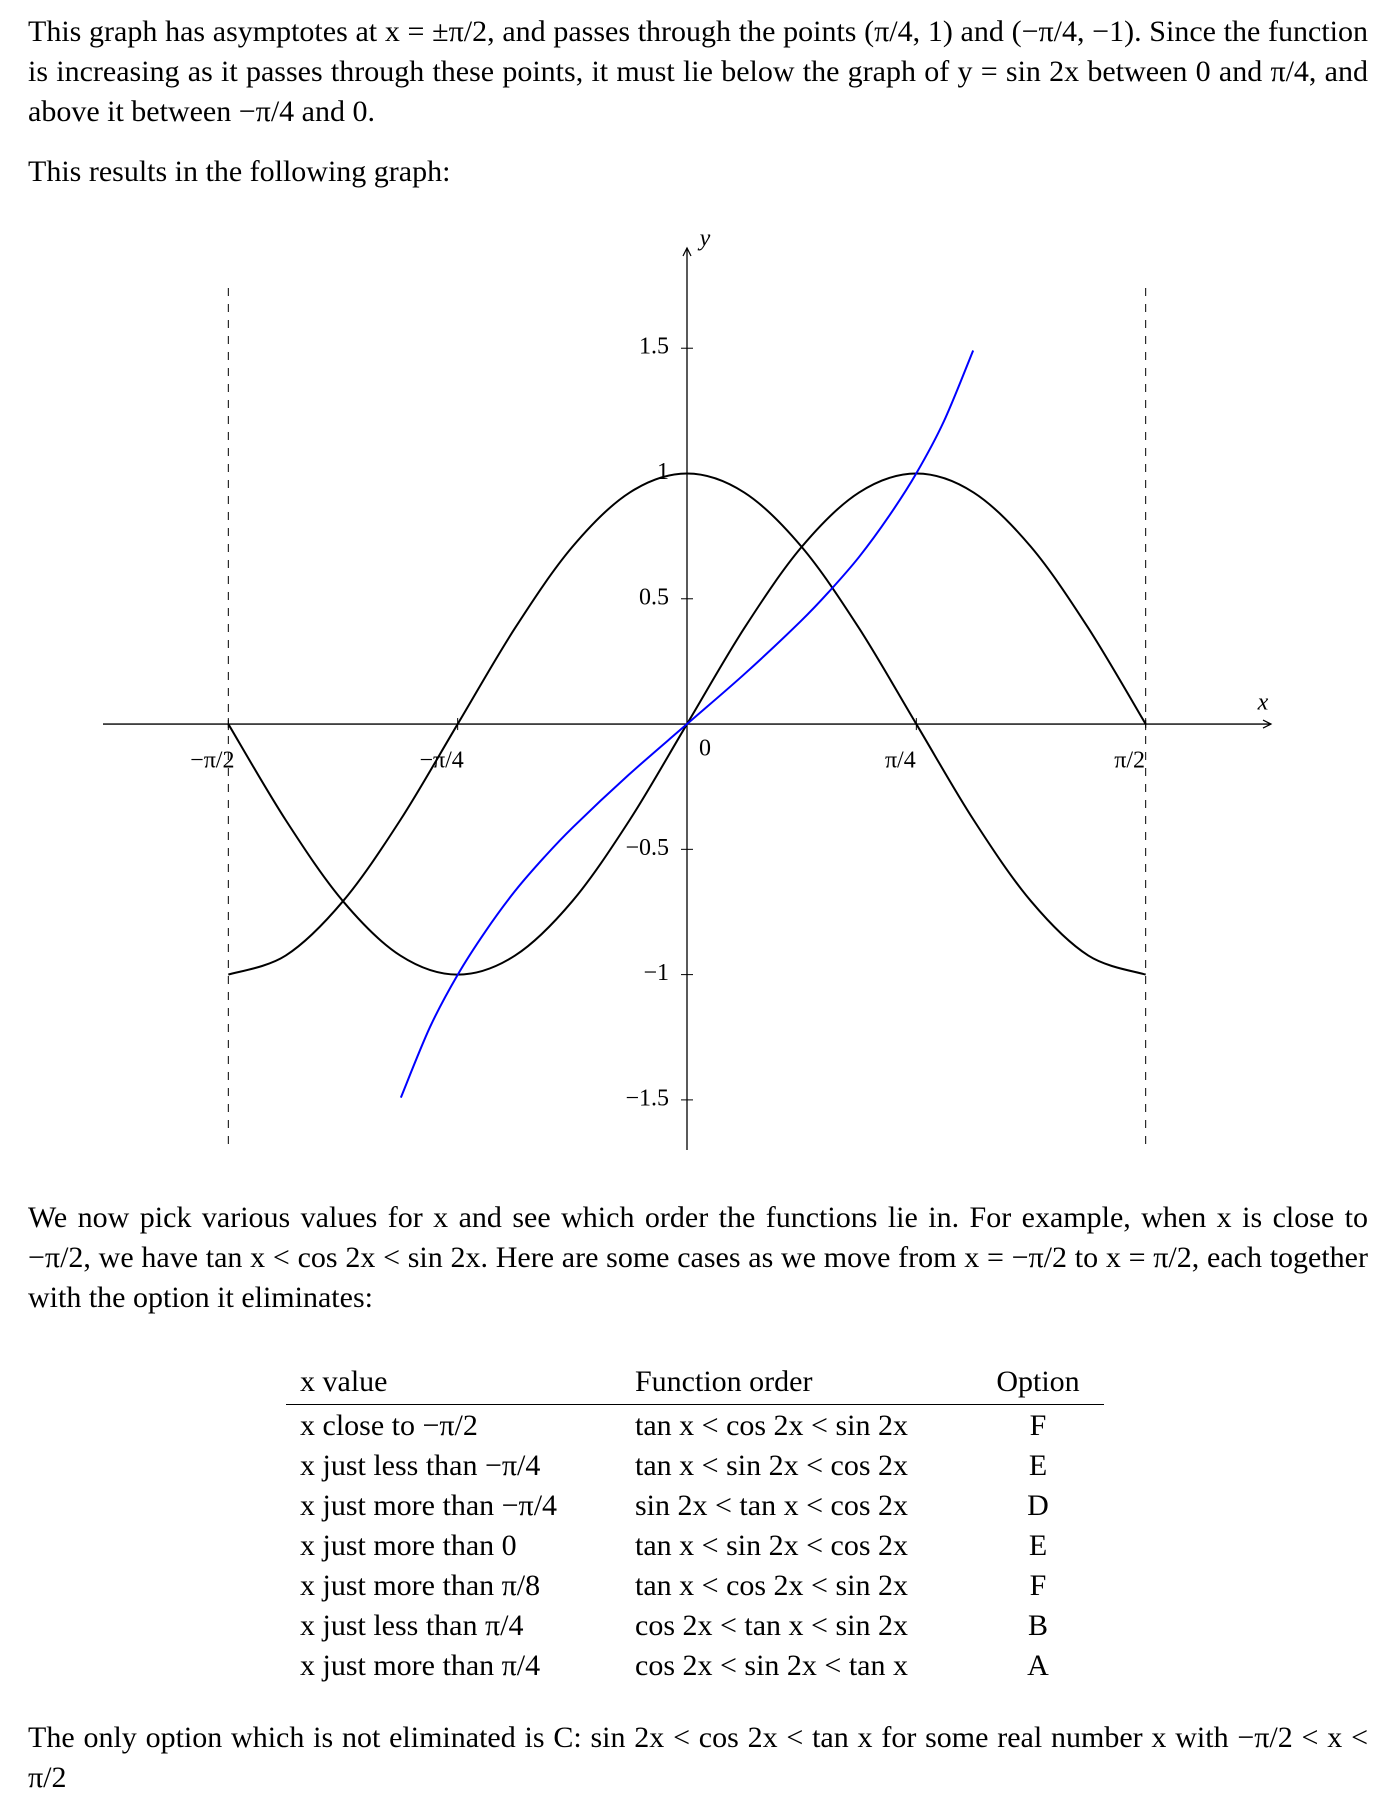 The image size is (1397, 1802). I want to click on y-axis-arrow, so click(687, 251).